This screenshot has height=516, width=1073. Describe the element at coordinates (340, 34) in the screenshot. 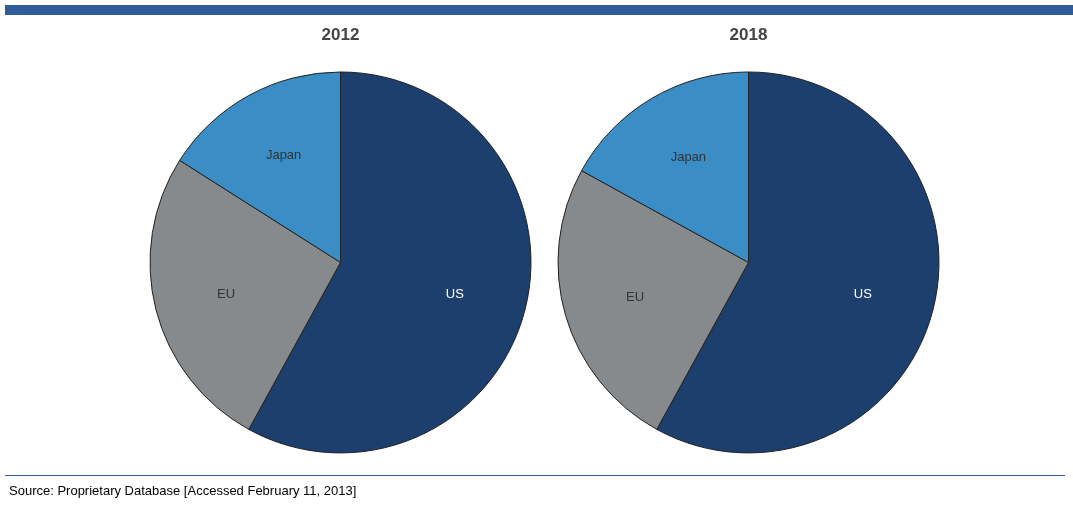

I see `chart-title: 2012` at that location.